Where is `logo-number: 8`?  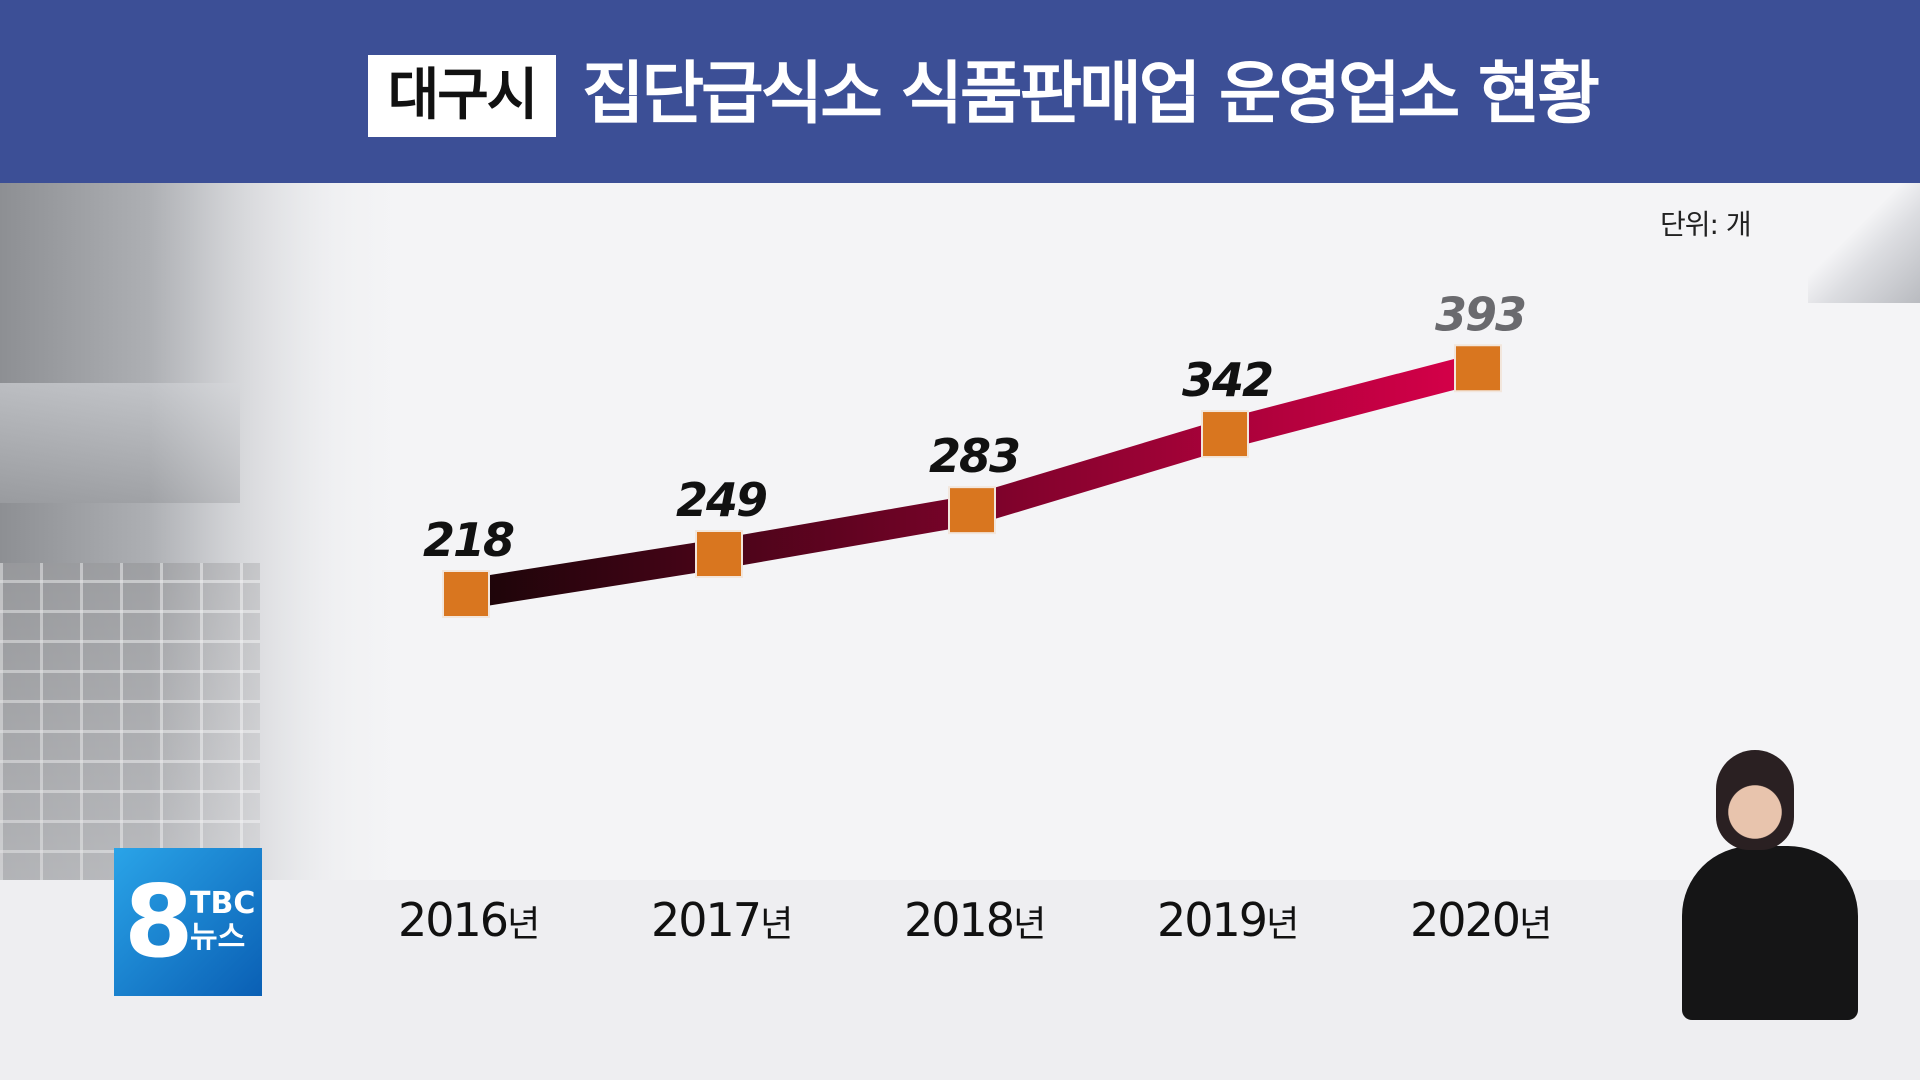 logo-number: 8 is located at coordinates (159, 921).